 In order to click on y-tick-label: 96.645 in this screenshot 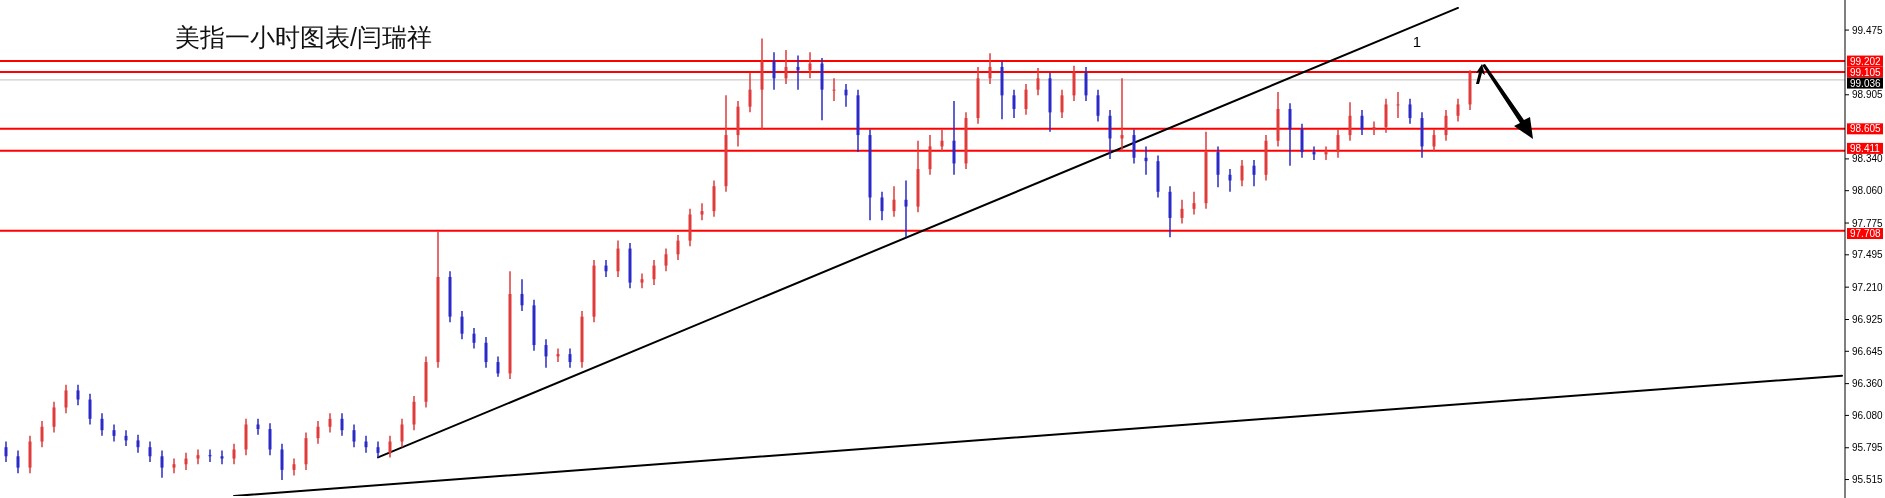, I will do `click(1868, 351)`.